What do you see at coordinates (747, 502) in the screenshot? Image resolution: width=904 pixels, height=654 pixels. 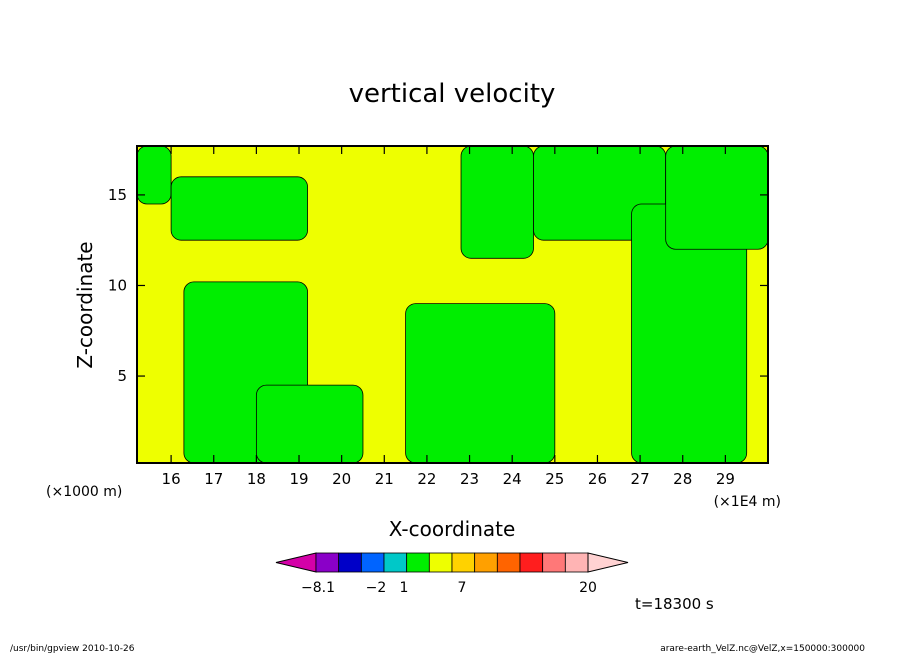 I see `x-unit-right: (×1E4 m)` at bounding box center [747, 502].